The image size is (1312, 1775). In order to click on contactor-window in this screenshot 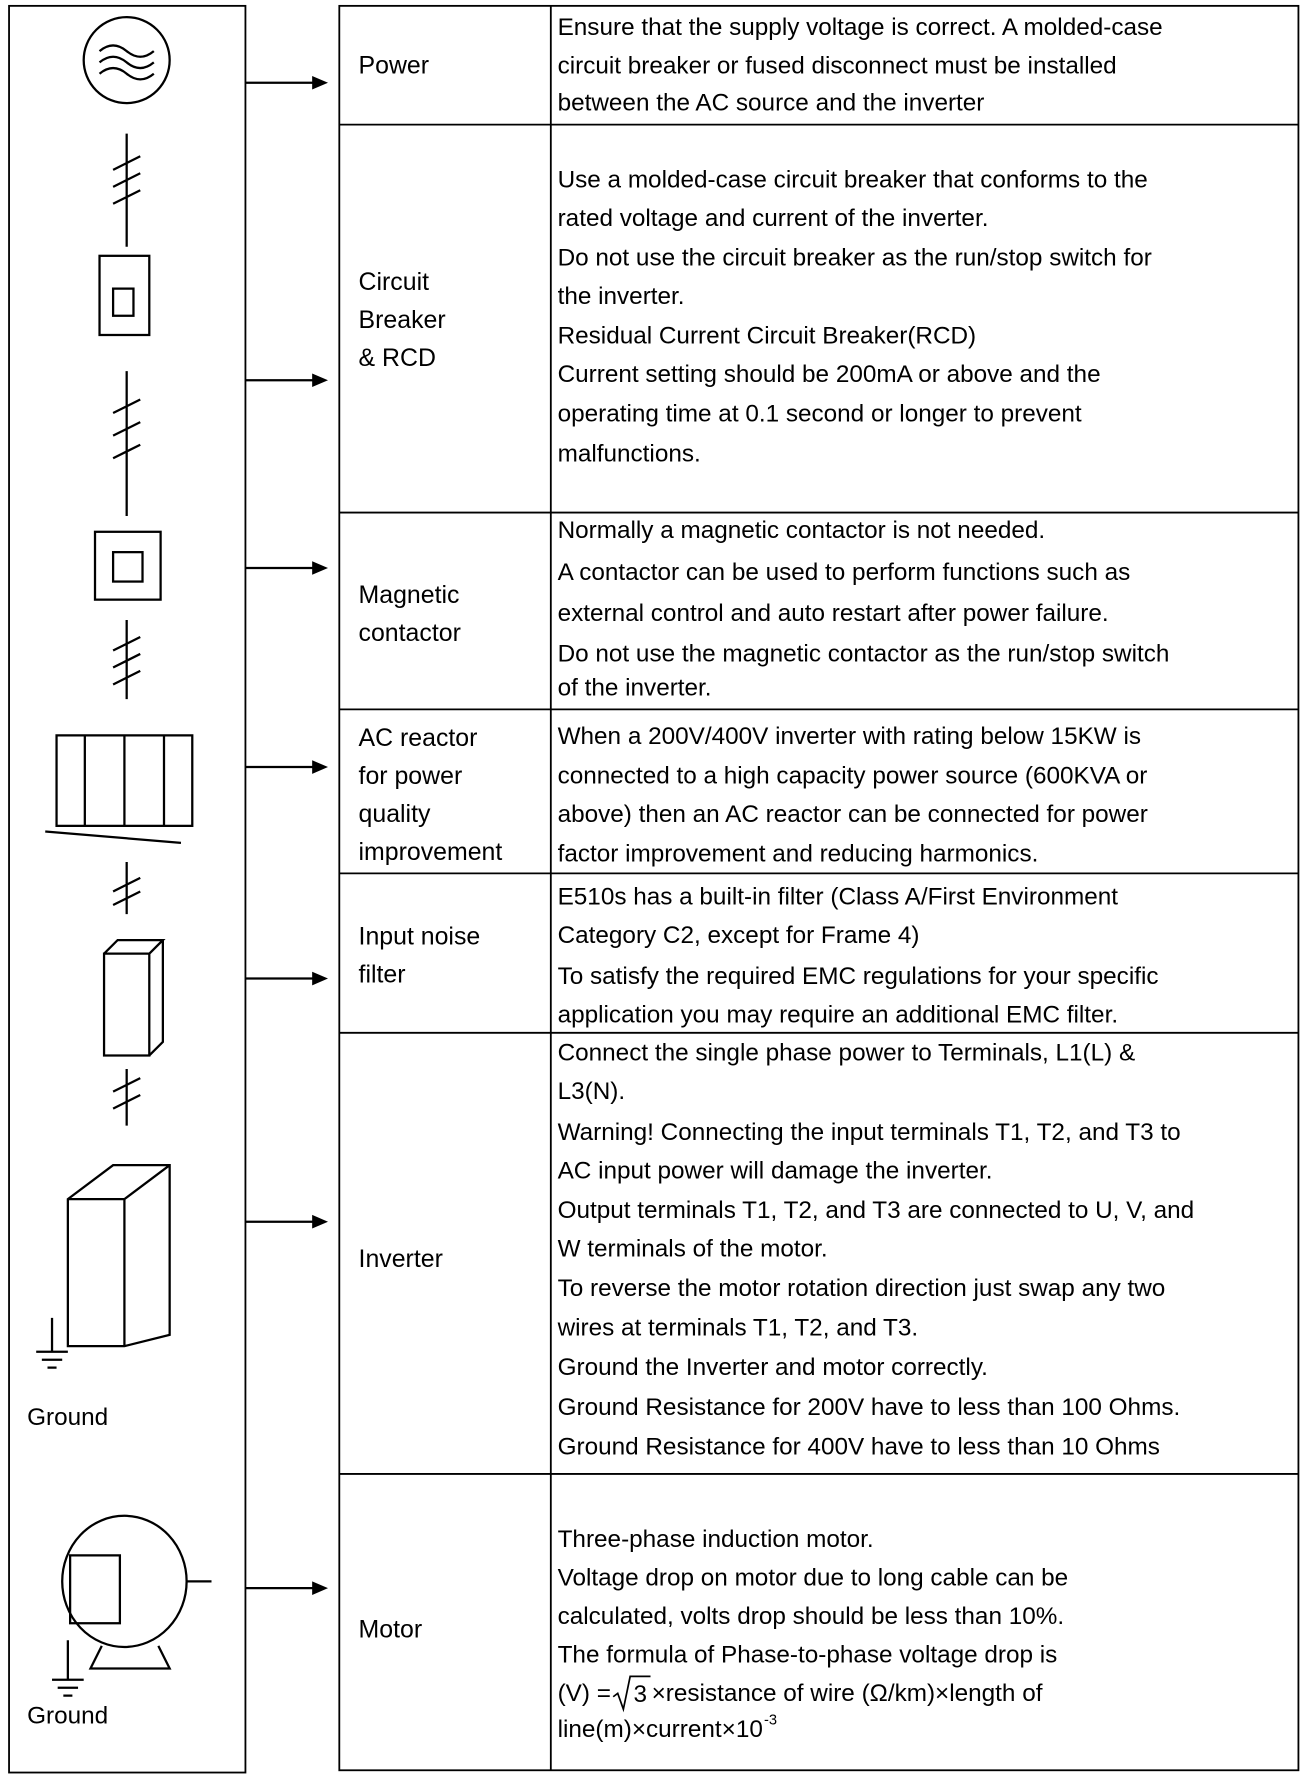, I will do `click(127, 567)`.